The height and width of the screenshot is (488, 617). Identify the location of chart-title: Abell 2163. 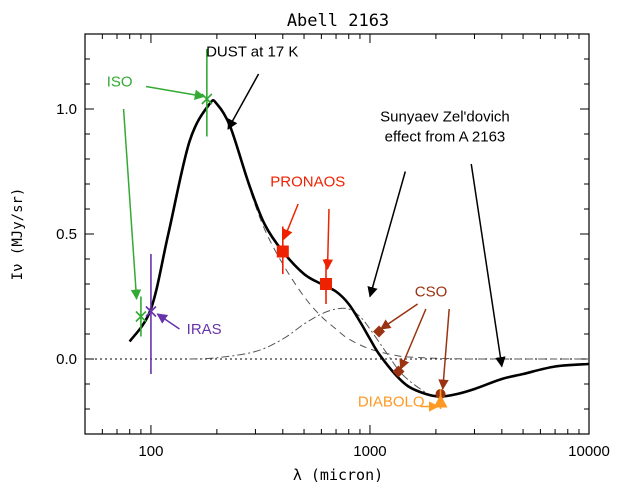
(338, 21).